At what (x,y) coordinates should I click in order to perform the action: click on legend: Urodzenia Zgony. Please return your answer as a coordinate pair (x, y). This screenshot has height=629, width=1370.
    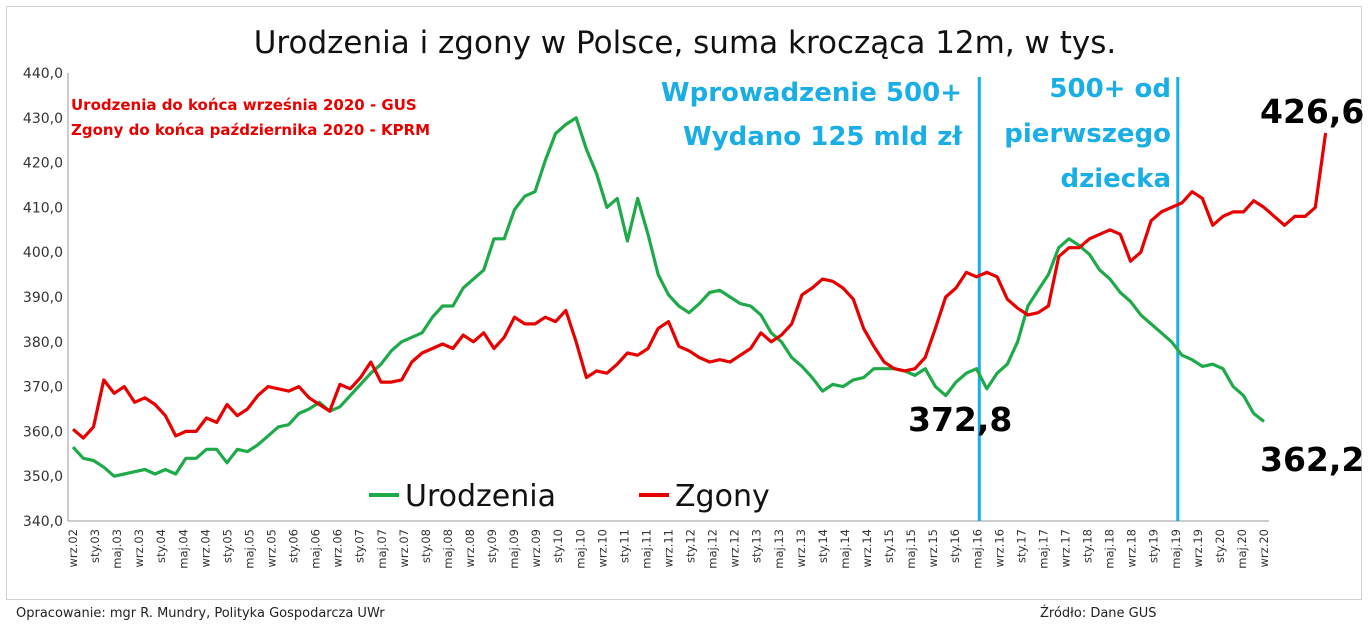
    Looking at the image, I should click on (569, 496).